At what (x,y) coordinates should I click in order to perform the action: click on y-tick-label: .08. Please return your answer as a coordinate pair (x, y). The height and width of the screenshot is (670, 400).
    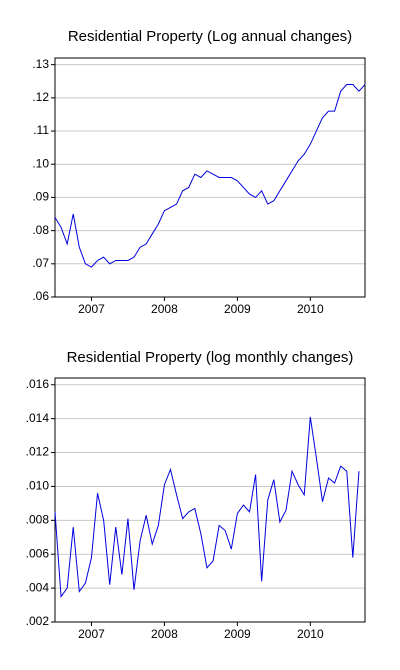
    Looking at the image, I should click on (40, 230).